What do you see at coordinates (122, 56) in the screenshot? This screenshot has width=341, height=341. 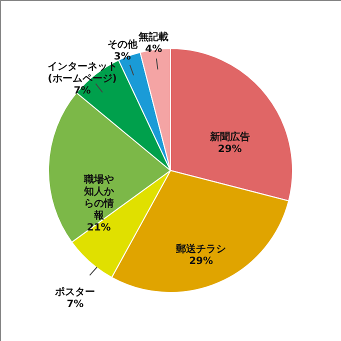 I see `data-label: 3%` at bounding box center [122, 56].